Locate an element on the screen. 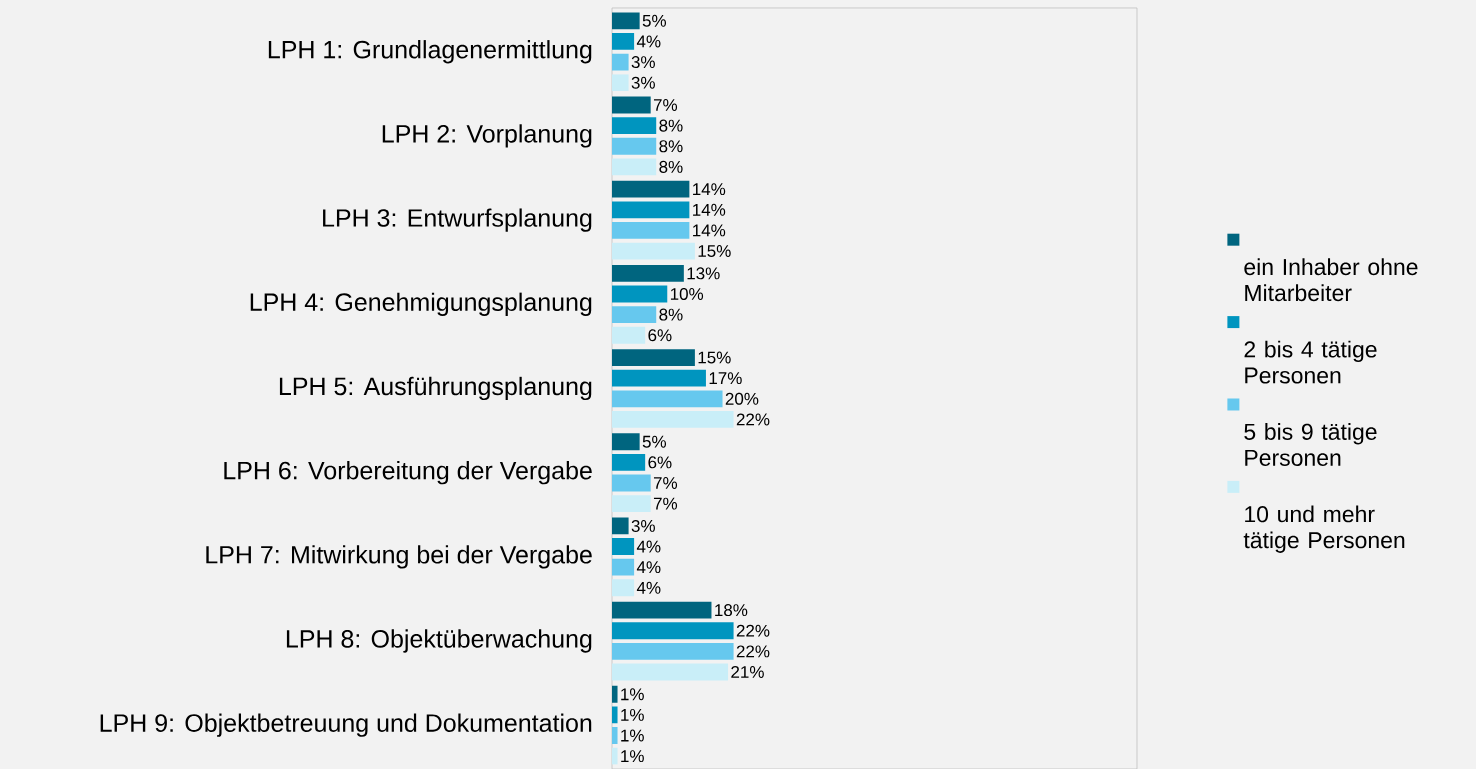 The image size is (1476, 769). y-tick-label: LPH 4: Genehmigungsplanung is located at coordinates (421, 304).